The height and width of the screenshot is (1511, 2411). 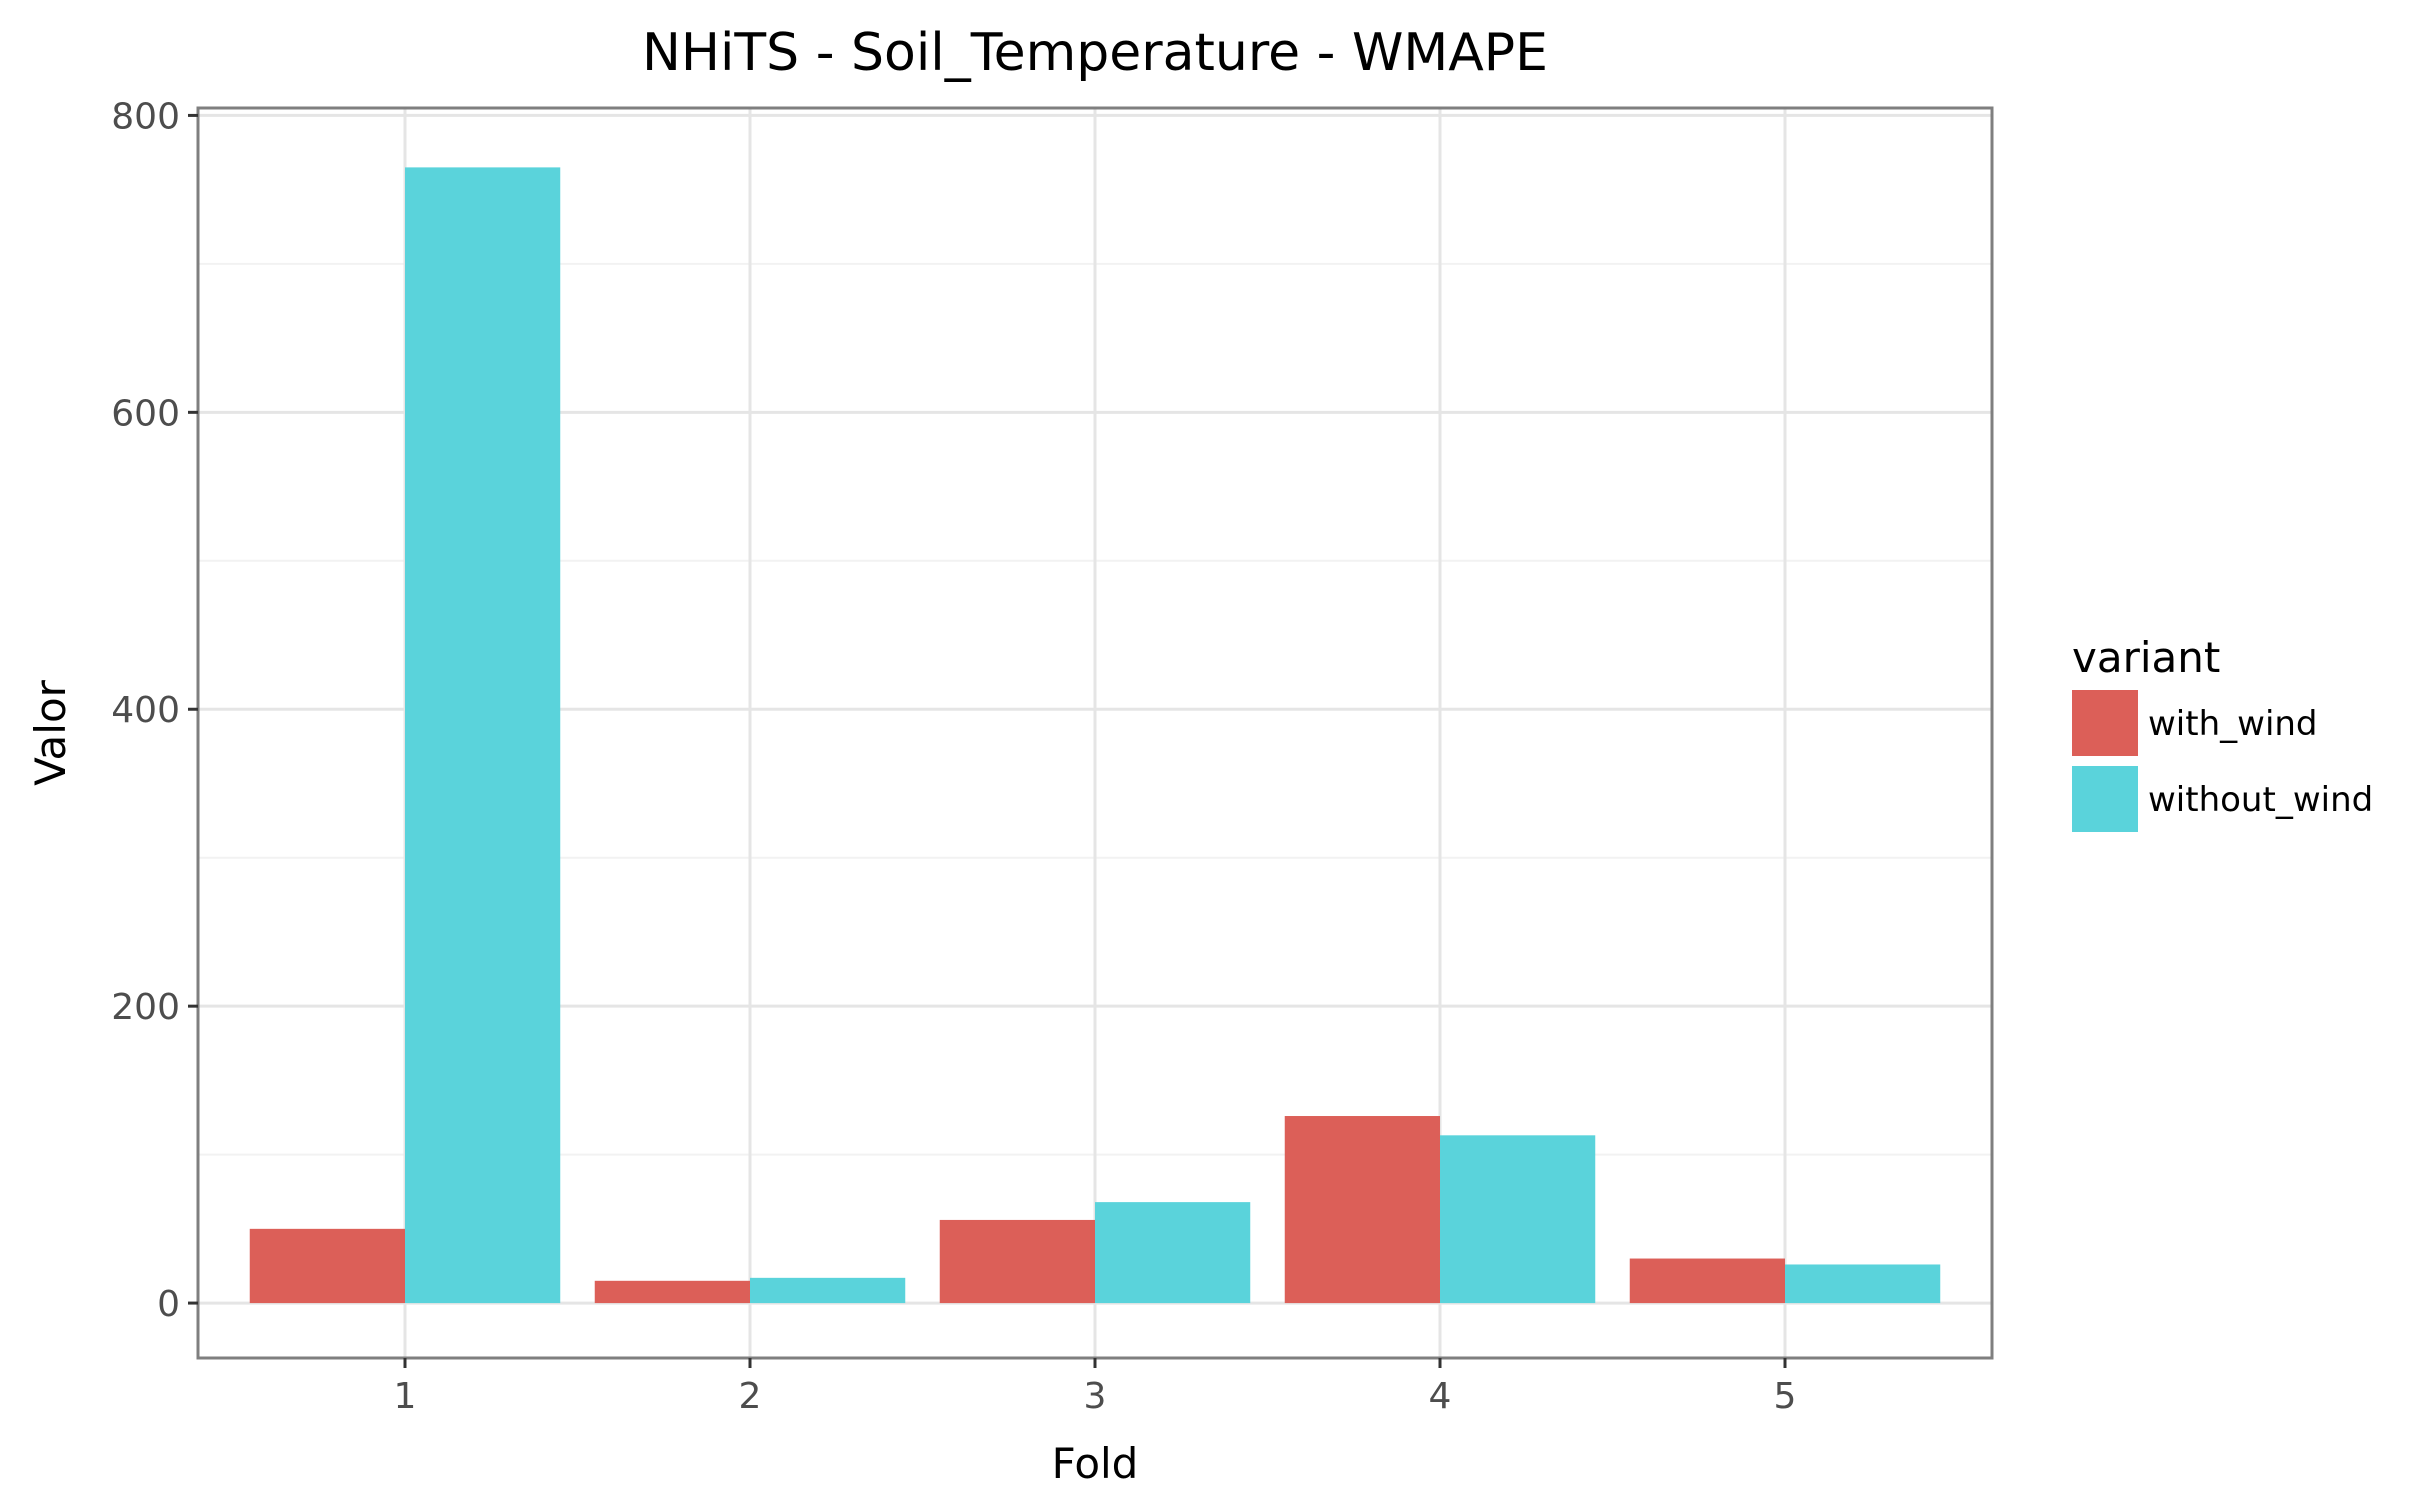 I want to click on legend-label-without-wind: without_wind, so click(x=2260, y=800).